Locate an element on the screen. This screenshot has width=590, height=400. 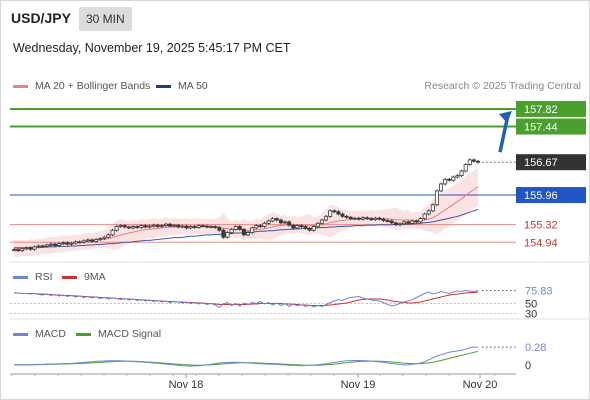
rsi-ma-line is located at coordinates (246, 298).